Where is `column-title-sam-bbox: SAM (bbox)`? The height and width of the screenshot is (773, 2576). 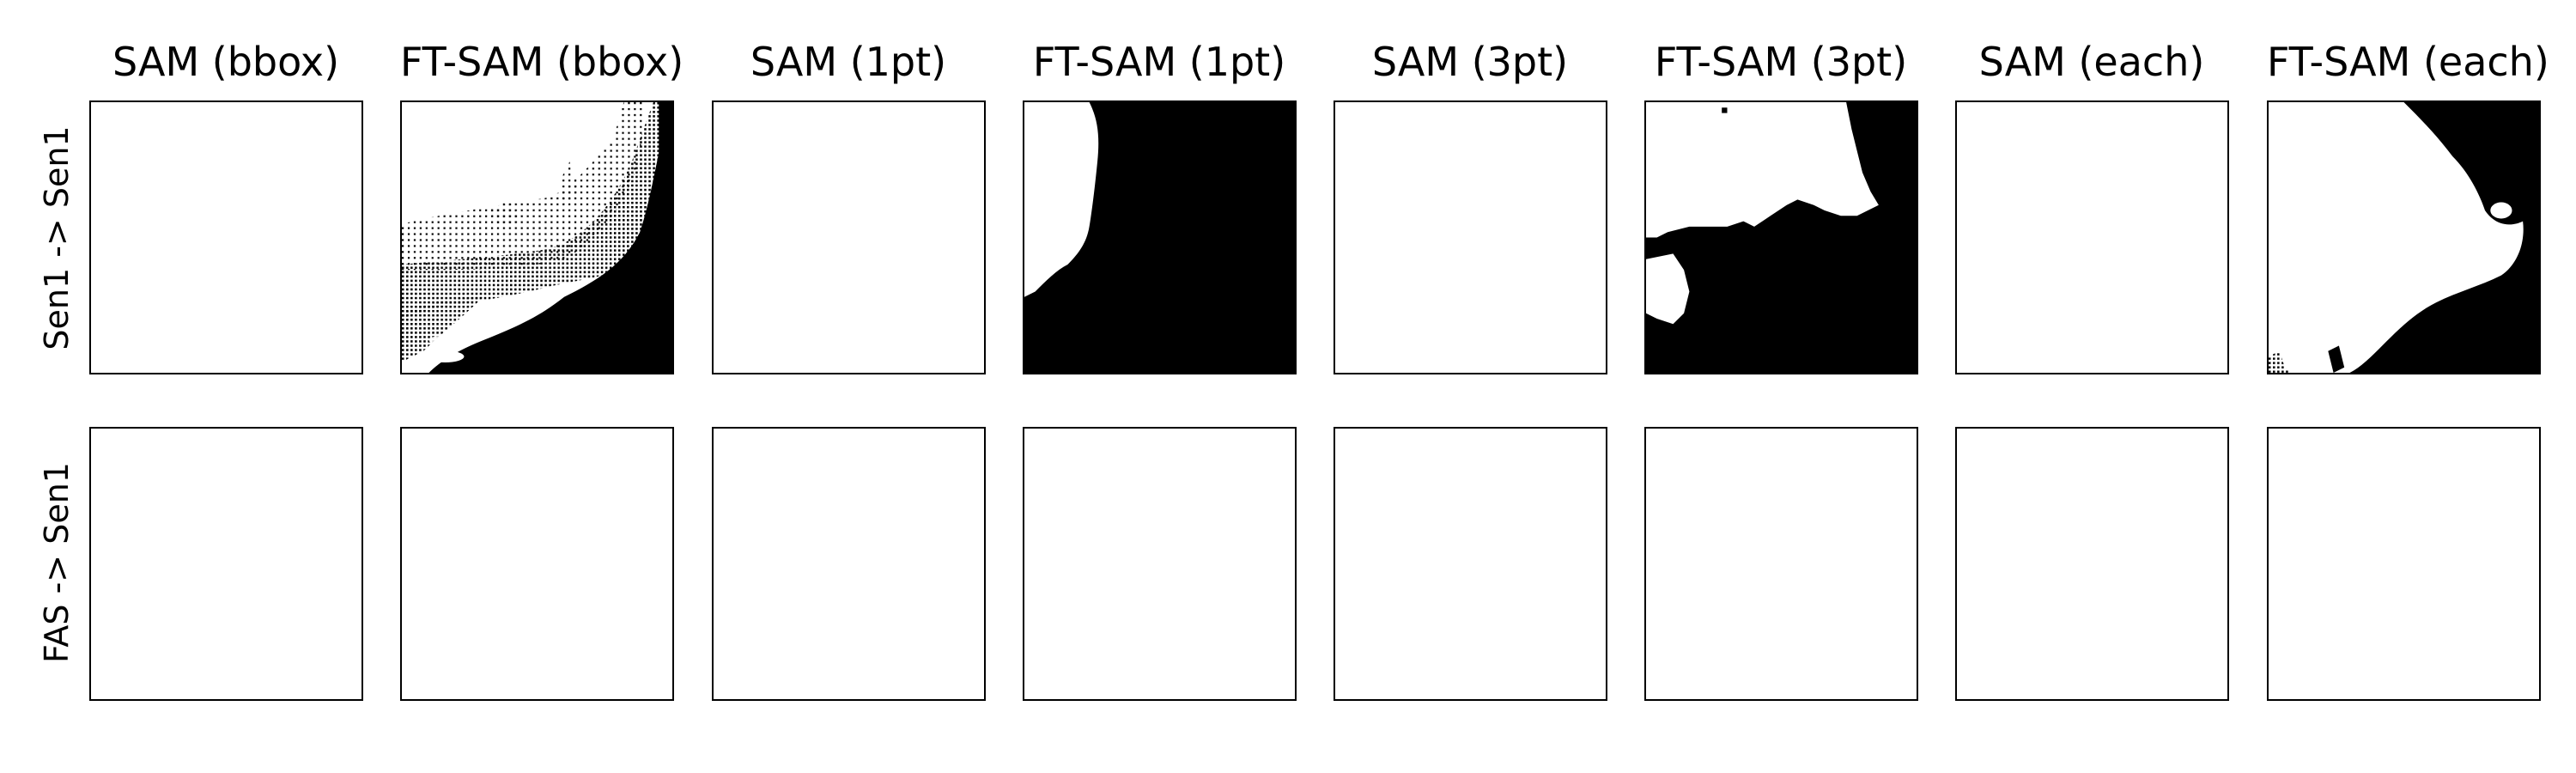 column-title-sam-bbox: SAM (bbox) is located at coordinates (226, 62).